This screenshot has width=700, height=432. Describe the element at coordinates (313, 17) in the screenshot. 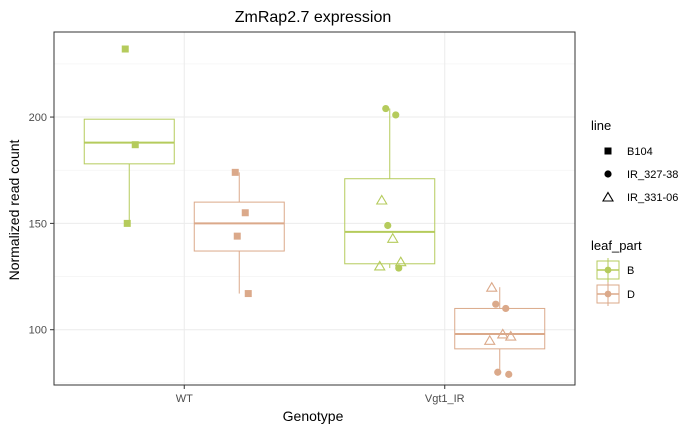

I see `chart-title: ZmRap2.7 expression` at that location.